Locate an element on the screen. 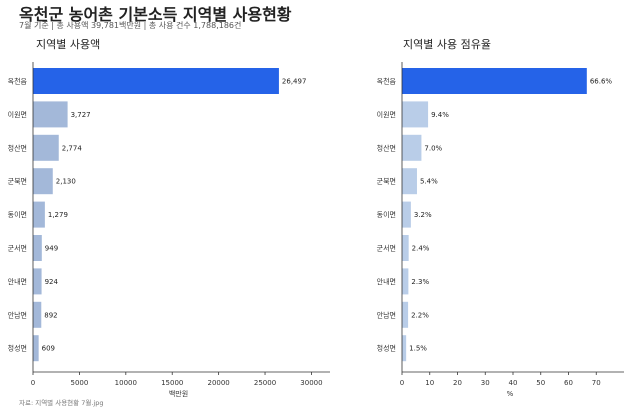 The height and width of the screenshot is (410, 628). page-title: 옥천군 농어촌 기본소득 지역별 사용현황 is located at coordinates (155, 14).